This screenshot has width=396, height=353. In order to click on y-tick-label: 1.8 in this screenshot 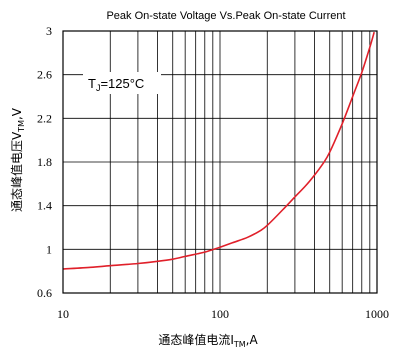, I will do `click(44, 162)`.